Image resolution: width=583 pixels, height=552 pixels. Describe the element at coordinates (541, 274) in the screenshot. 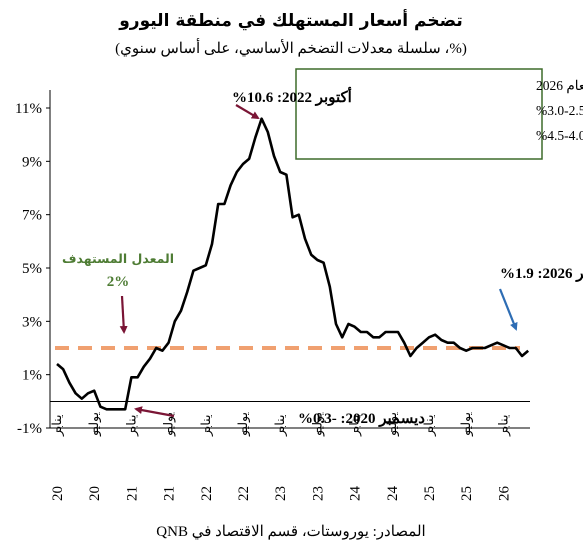

I see `latest-annotation: فبراير 2026: 1.9%` at that location.